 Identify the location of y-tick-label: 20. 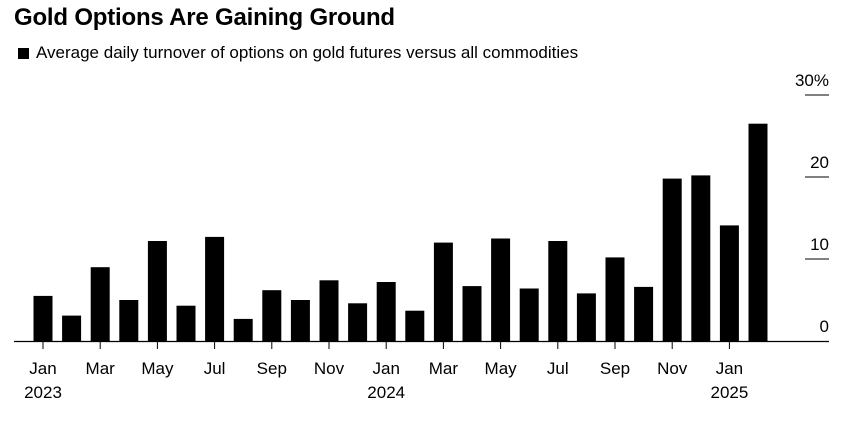
(819, 162).